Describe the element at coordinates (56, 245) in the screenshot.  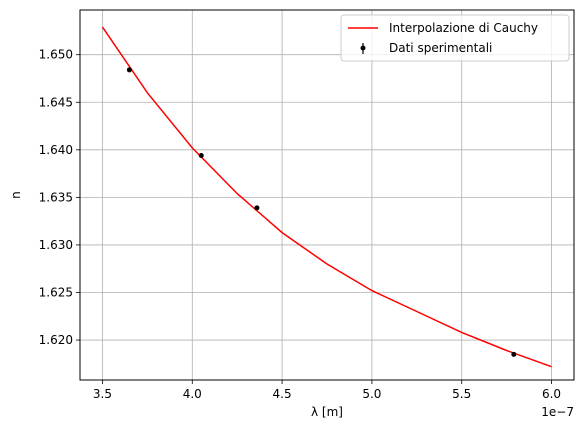
I see `y-tick-label: 1.630` at that location.